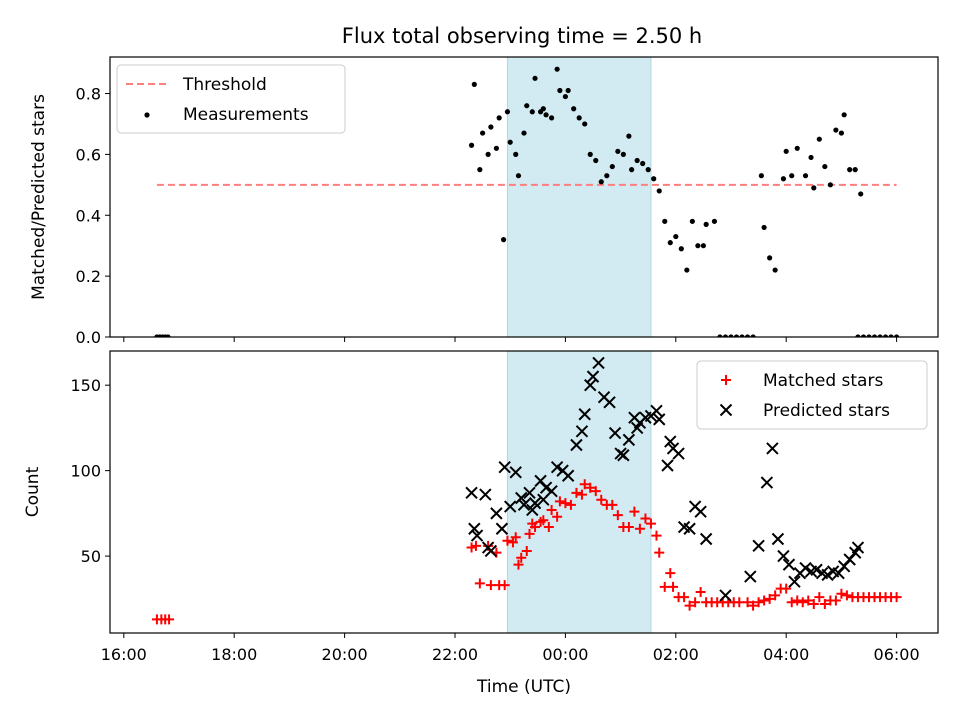 The width and height of the screenshot is (960, 720). Describe the element at coordinates (579, 197) in the screenshot. I see `observing-span` at that location.